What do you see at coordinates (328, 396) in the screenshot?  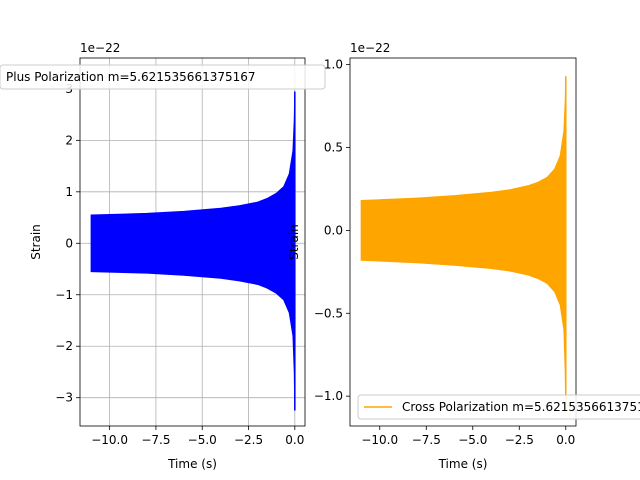 I see `y-tick-label: −1.0` at bounding box center [328, 396].